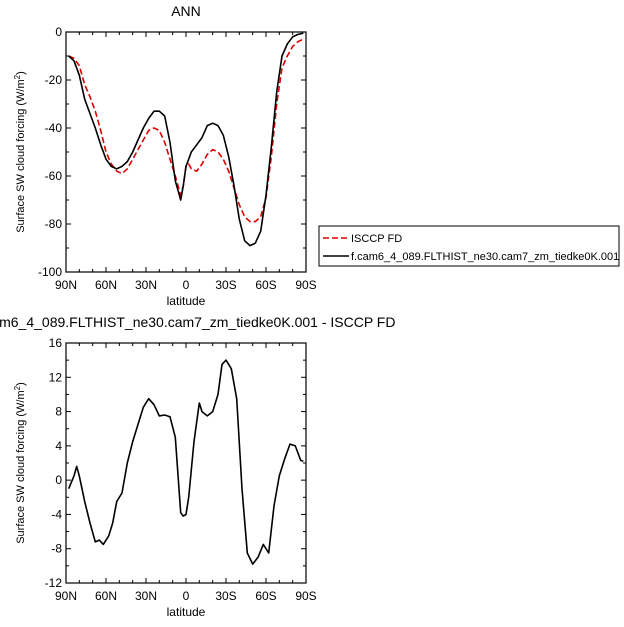 The height and width of the screenshot is (627, 624). I want to click on y-tick-label: -60, so click(54, 176).